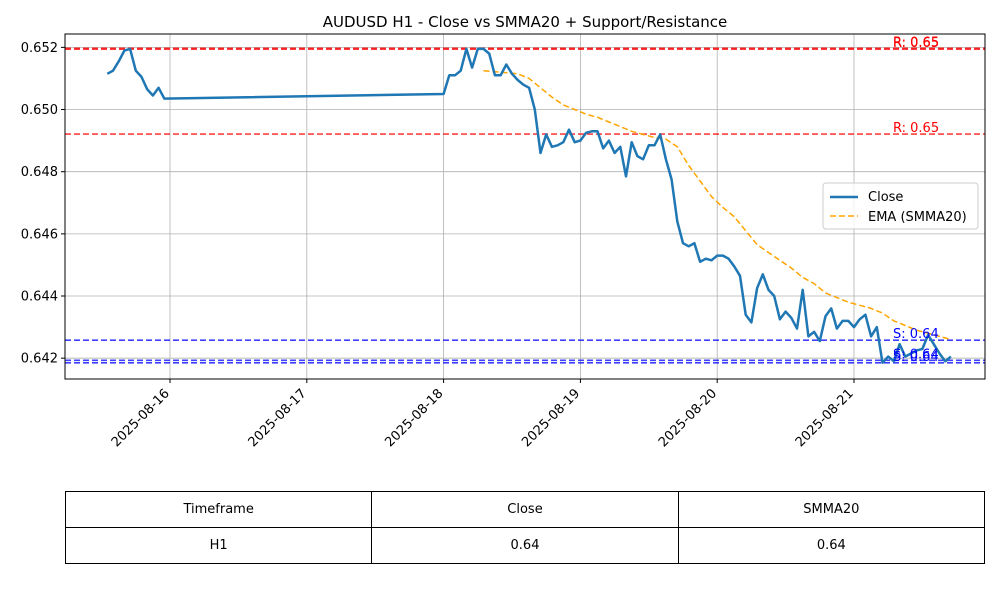  I want to click on x-tick-label: 2025-08-17, so click(278, 418).